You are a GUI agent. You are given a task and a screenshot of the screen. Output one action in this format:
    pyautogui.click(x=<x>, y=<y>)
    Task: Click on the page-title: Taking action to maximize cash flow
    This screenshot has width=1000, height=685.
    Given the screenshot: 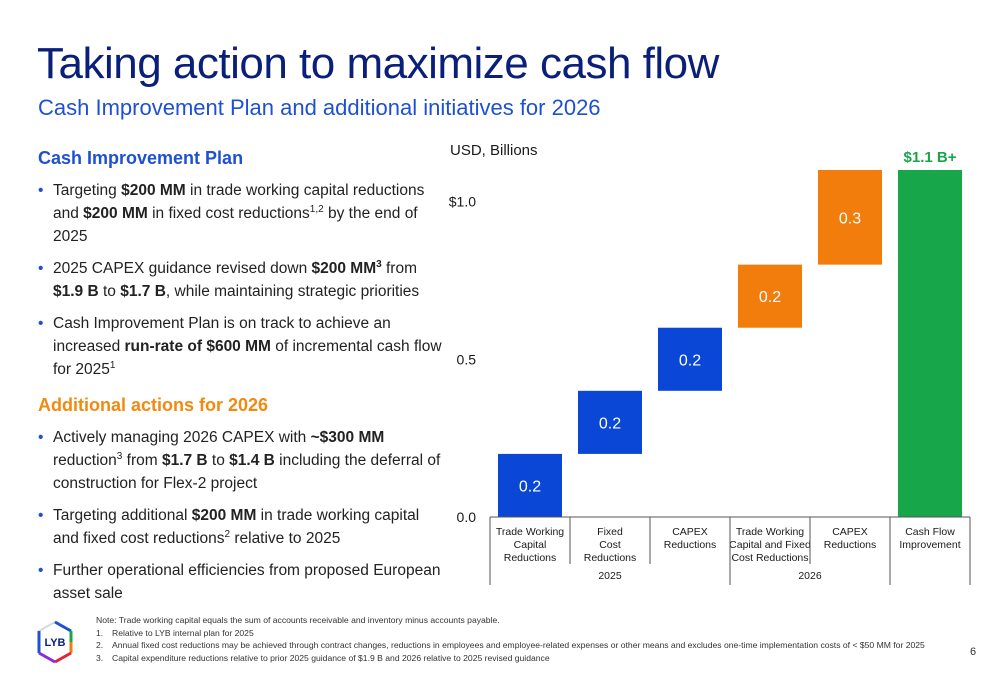 What is the action you would take?
    pyautogui.click(x=378, y=63)
    